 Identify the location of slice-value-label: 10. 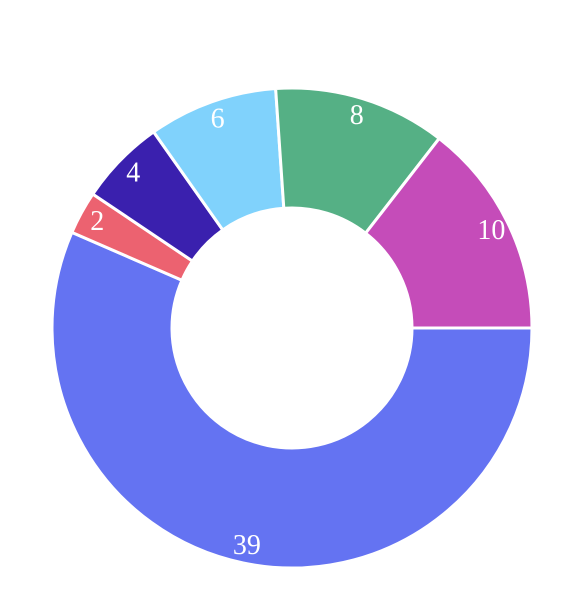
(491, 230).